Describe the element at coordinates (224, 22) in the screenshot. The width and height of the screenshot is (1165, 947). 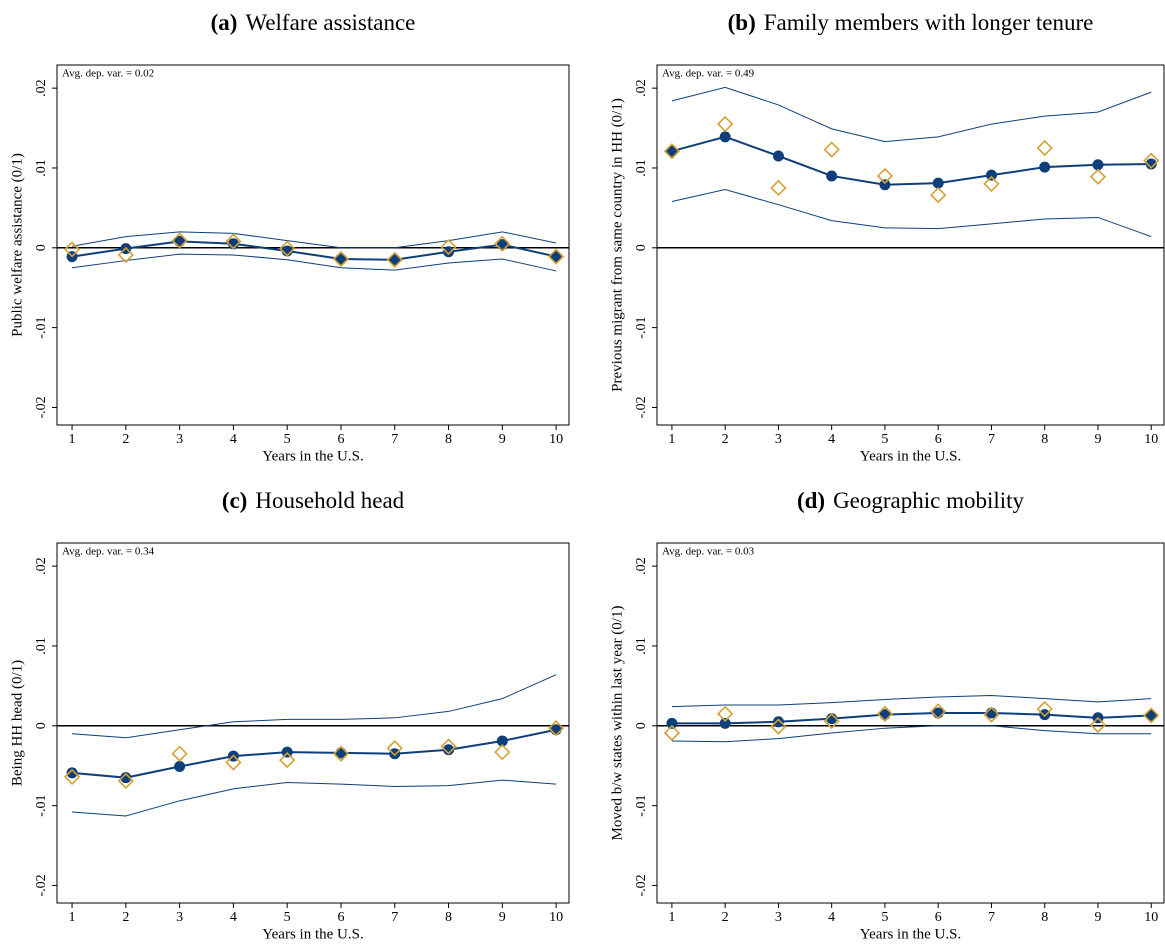
I see `panel-label: (a)` at that location.